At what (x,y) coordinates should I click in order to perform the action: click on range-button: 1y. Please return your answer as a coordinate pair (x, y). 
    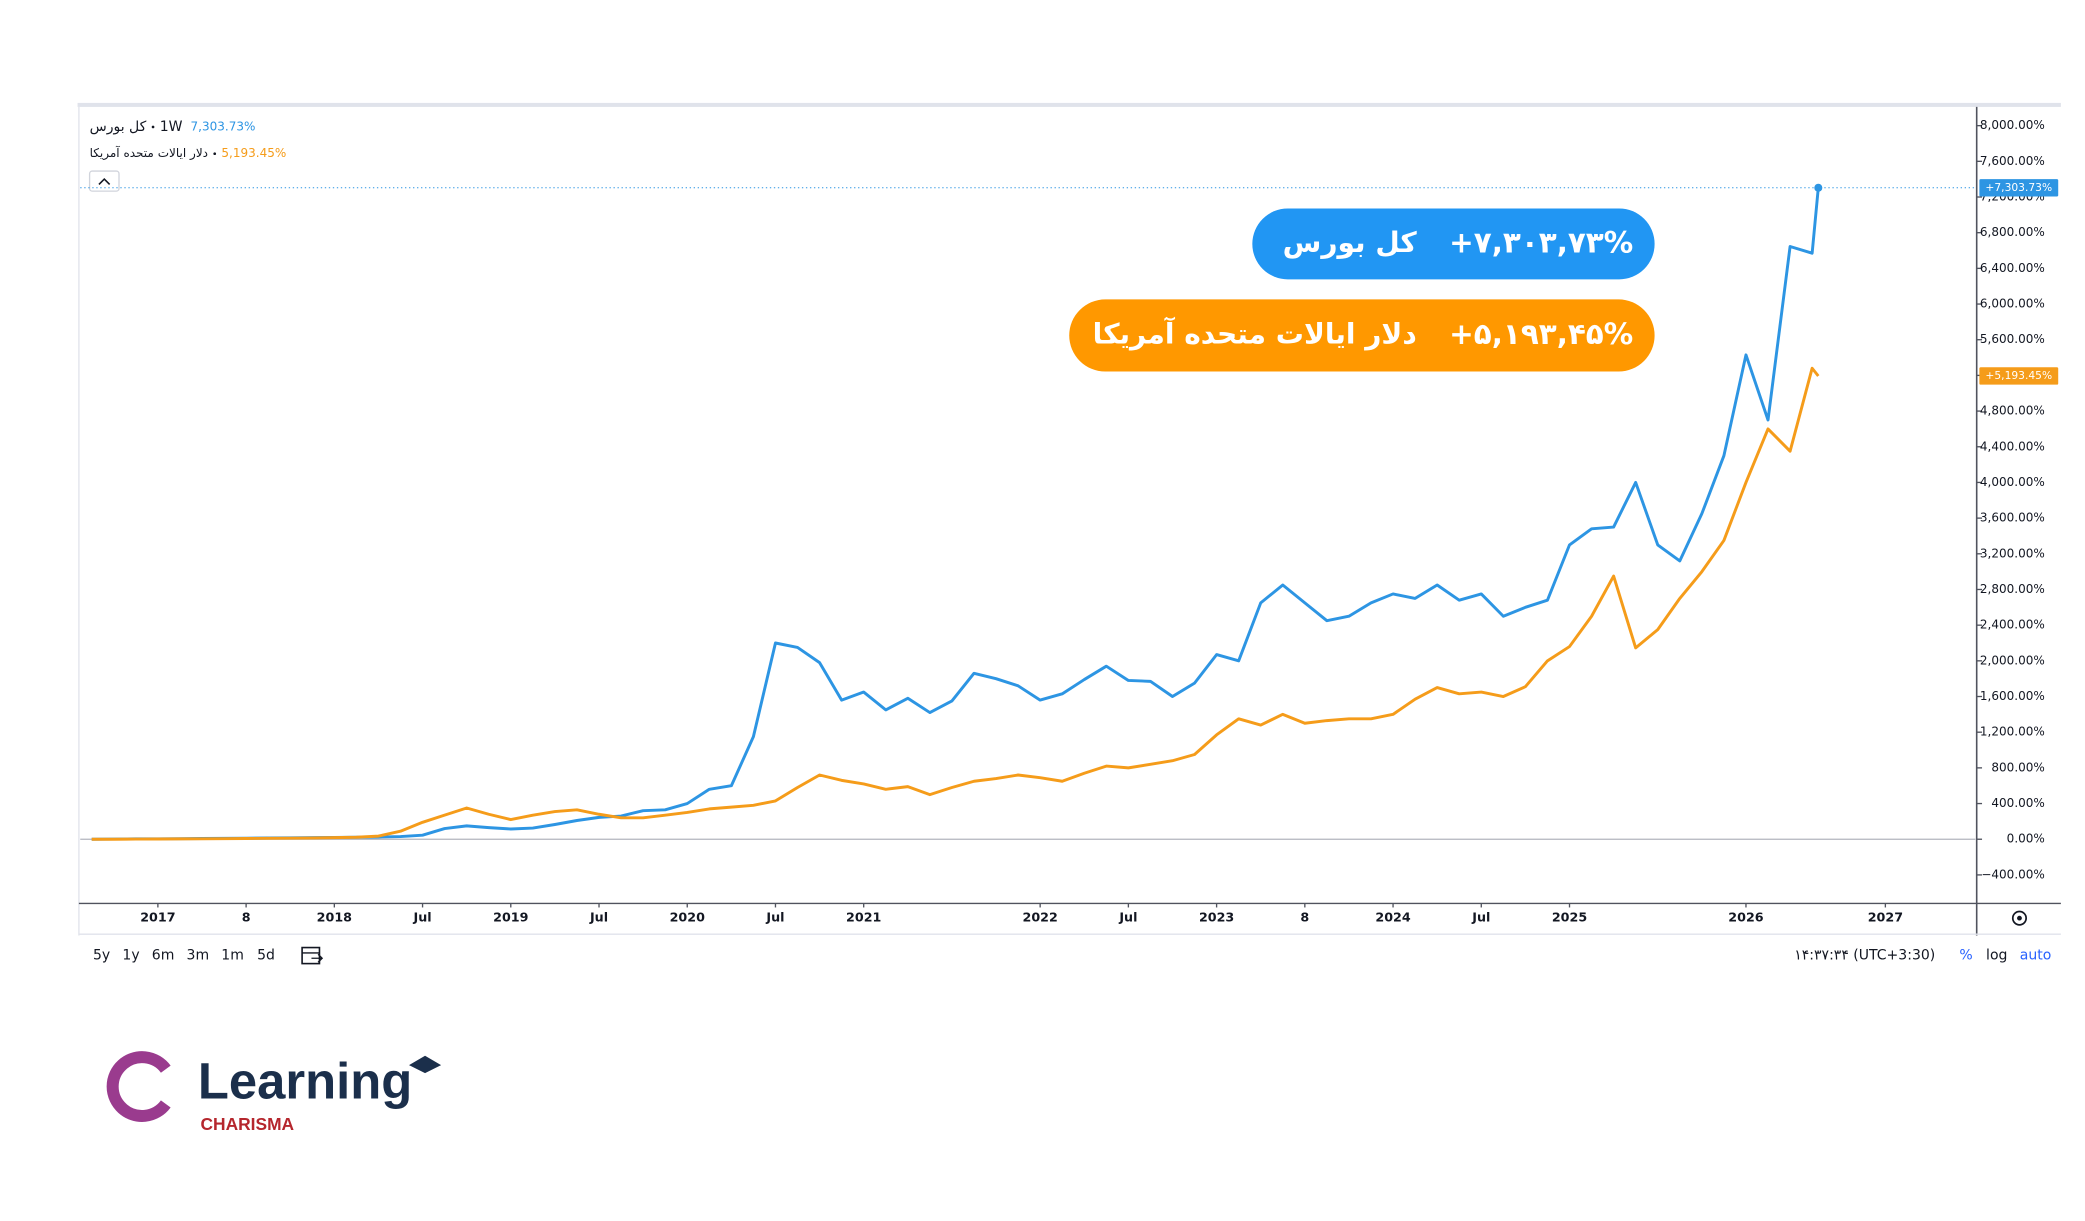
    Looking at the image, I should click on (130, 956).